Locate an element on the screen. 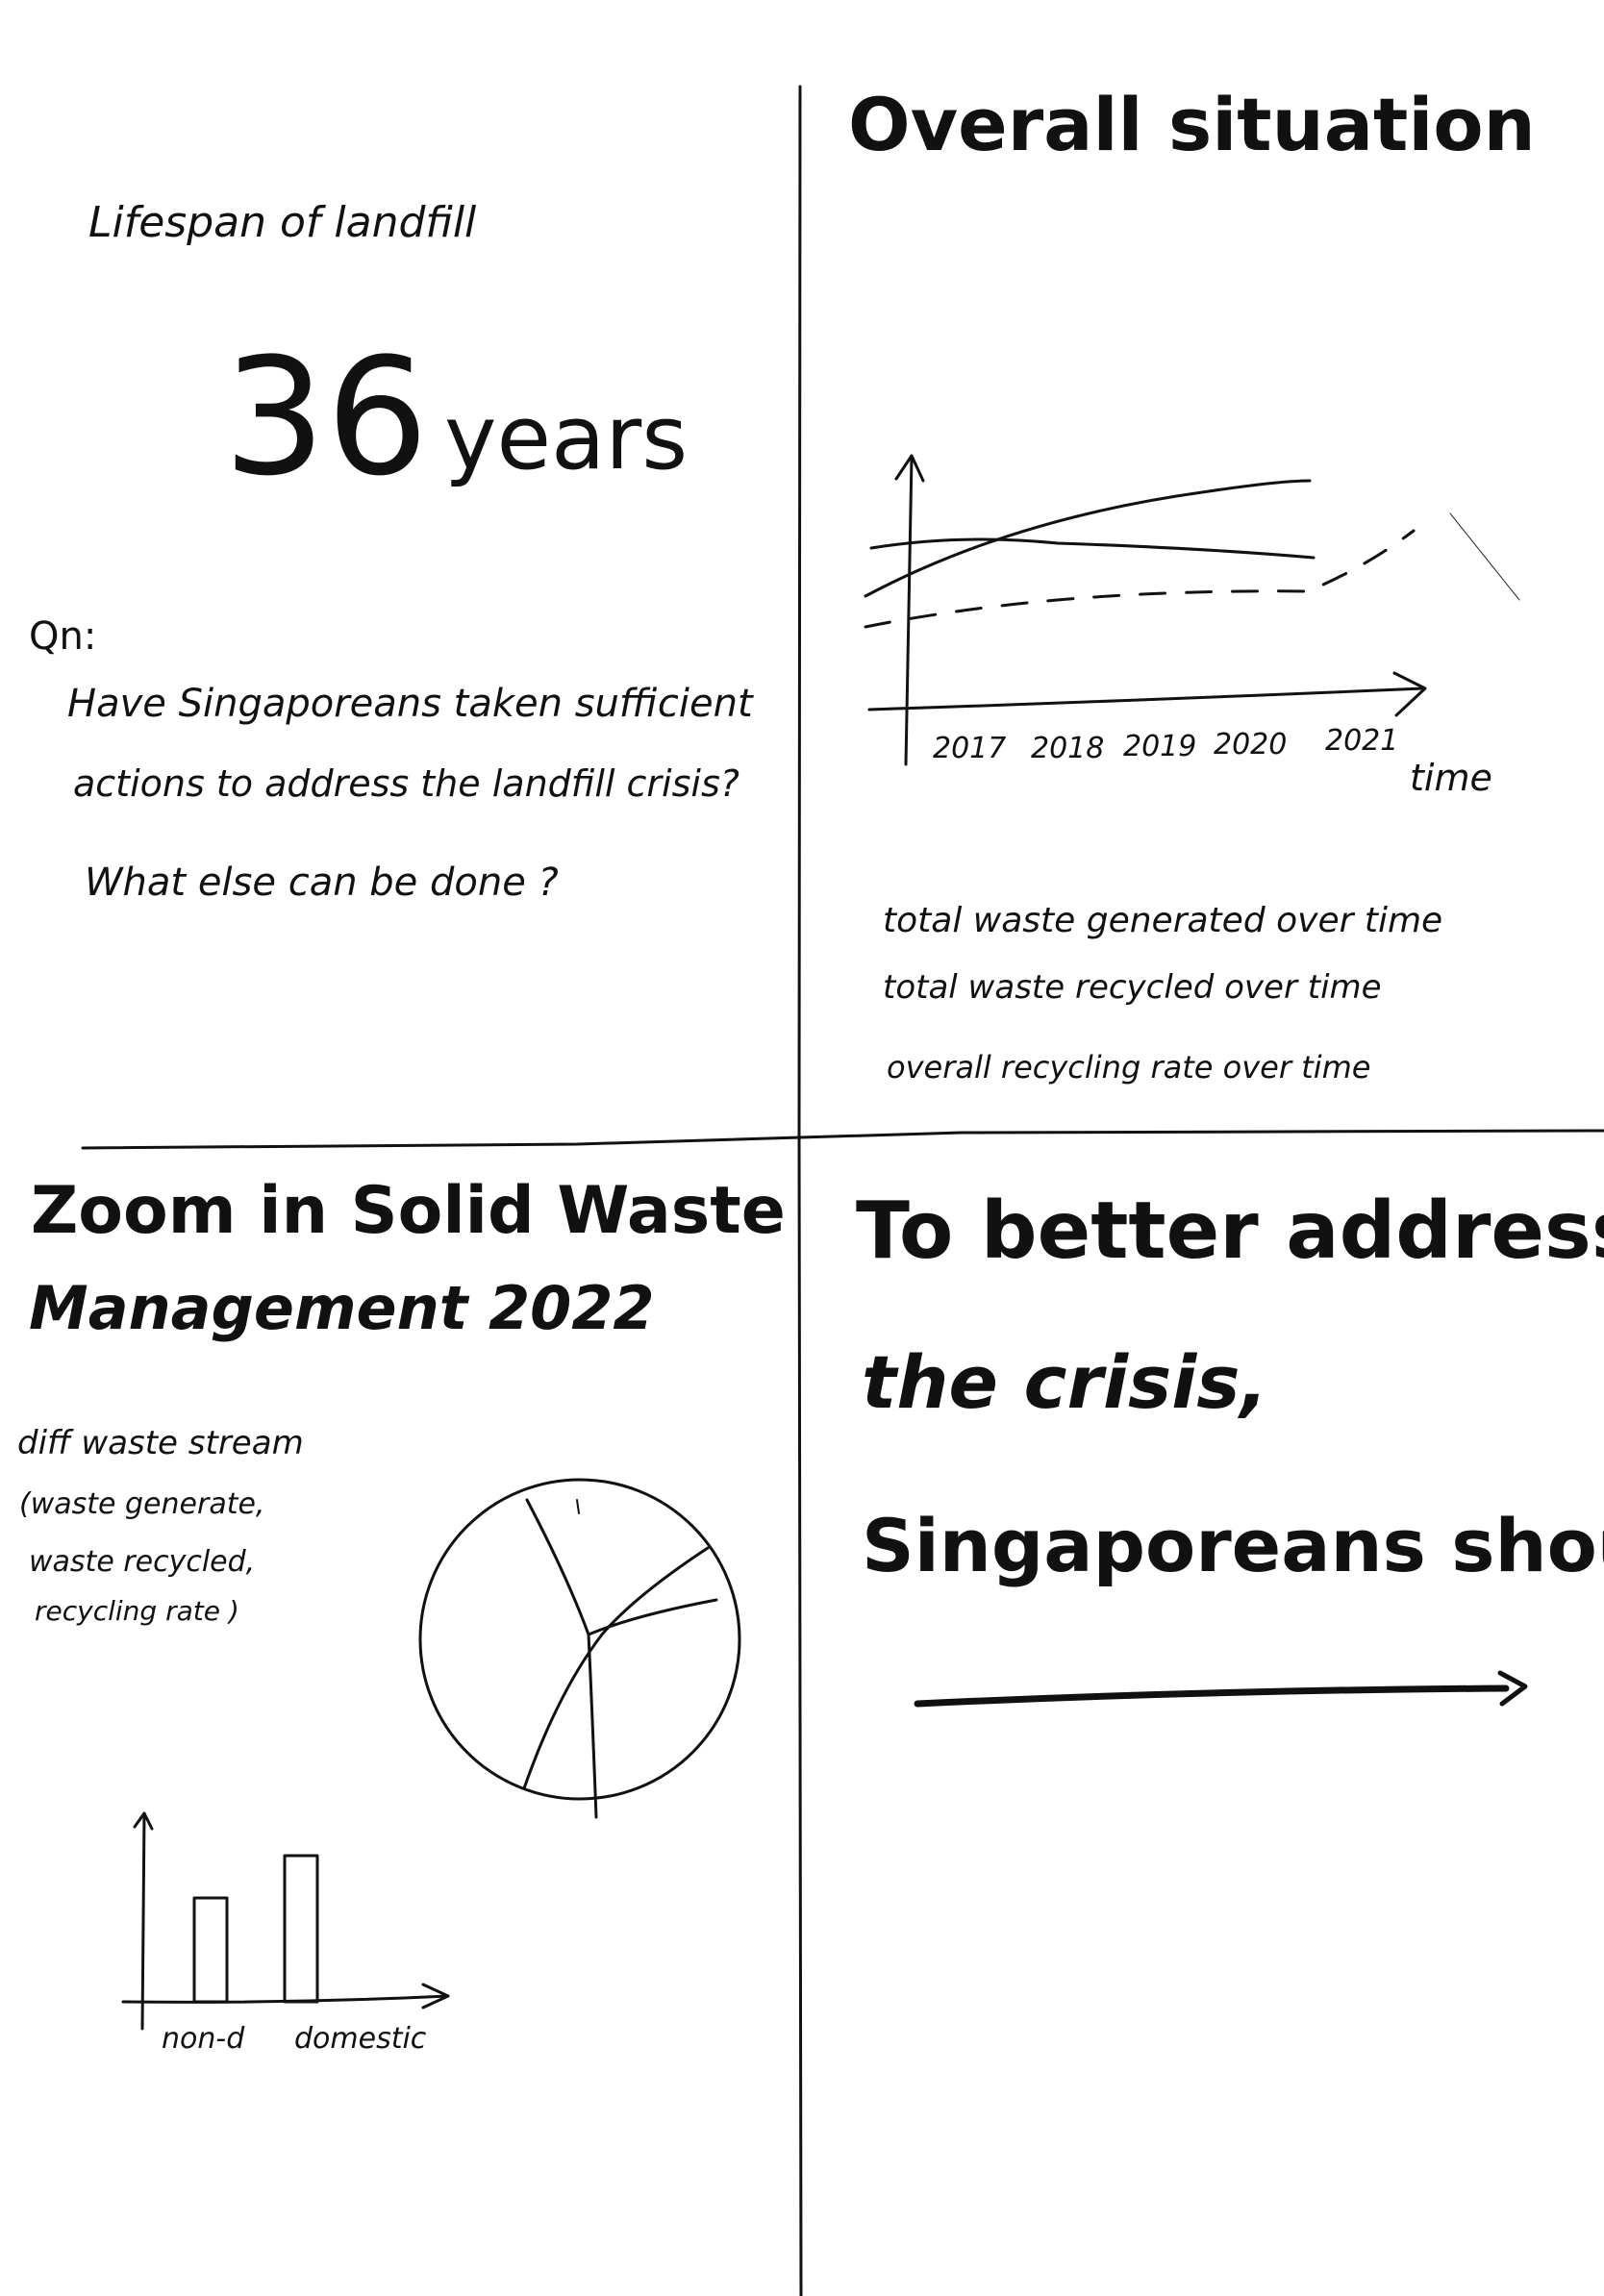  bar-label-domestic: domestic is located at coordinates (360, 2039).